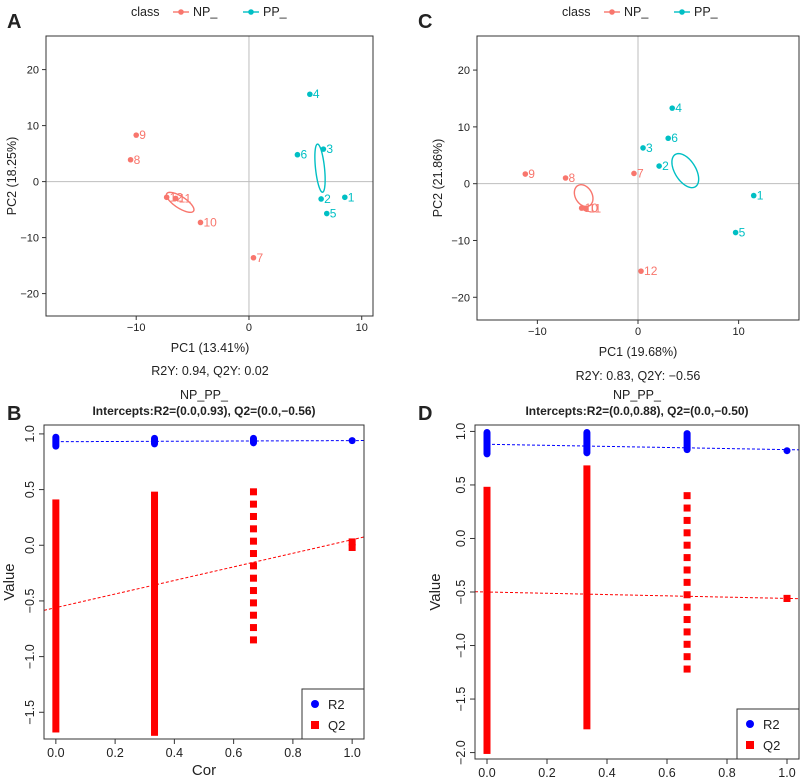 The image size is (803, 783). Describe the element at coordinates (771, 724) in the screenshot. I see `legend-label-r2: R2` at that location.